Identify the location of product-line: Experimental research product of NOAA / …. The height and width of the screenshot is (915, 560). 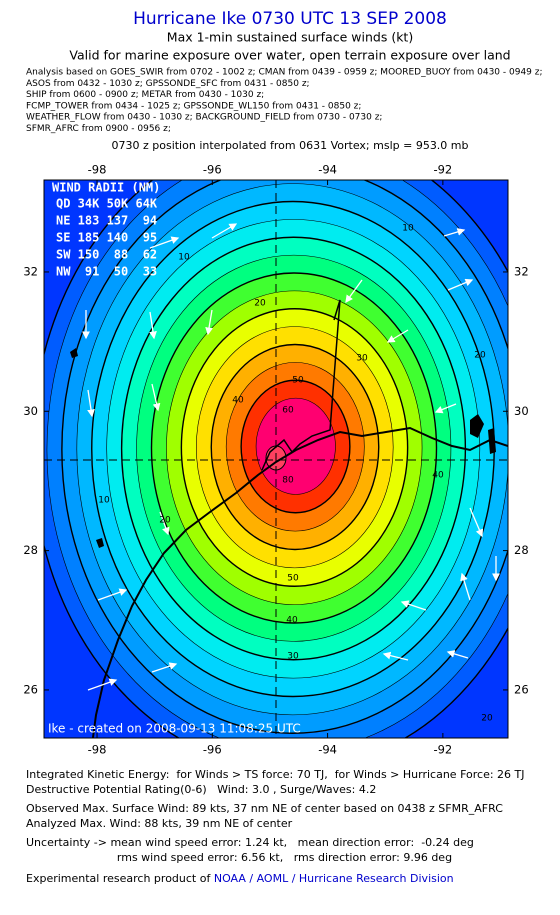
(240, 878).